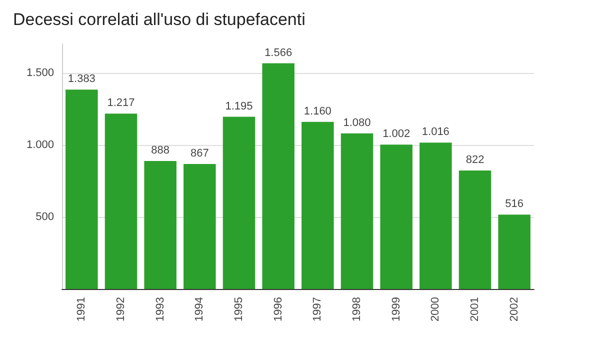  I want to click on data-label: 822, so click(475, 160).